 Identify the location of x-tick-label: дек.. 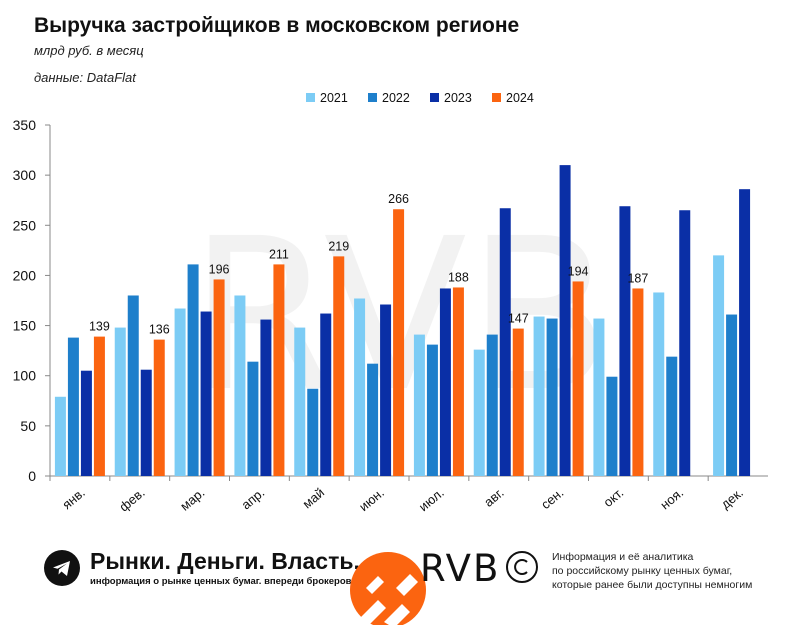
(732, 498).